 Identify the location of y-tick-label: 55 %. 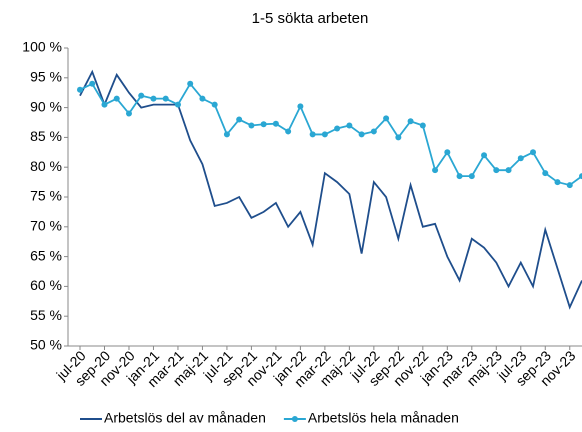
(46, 315).